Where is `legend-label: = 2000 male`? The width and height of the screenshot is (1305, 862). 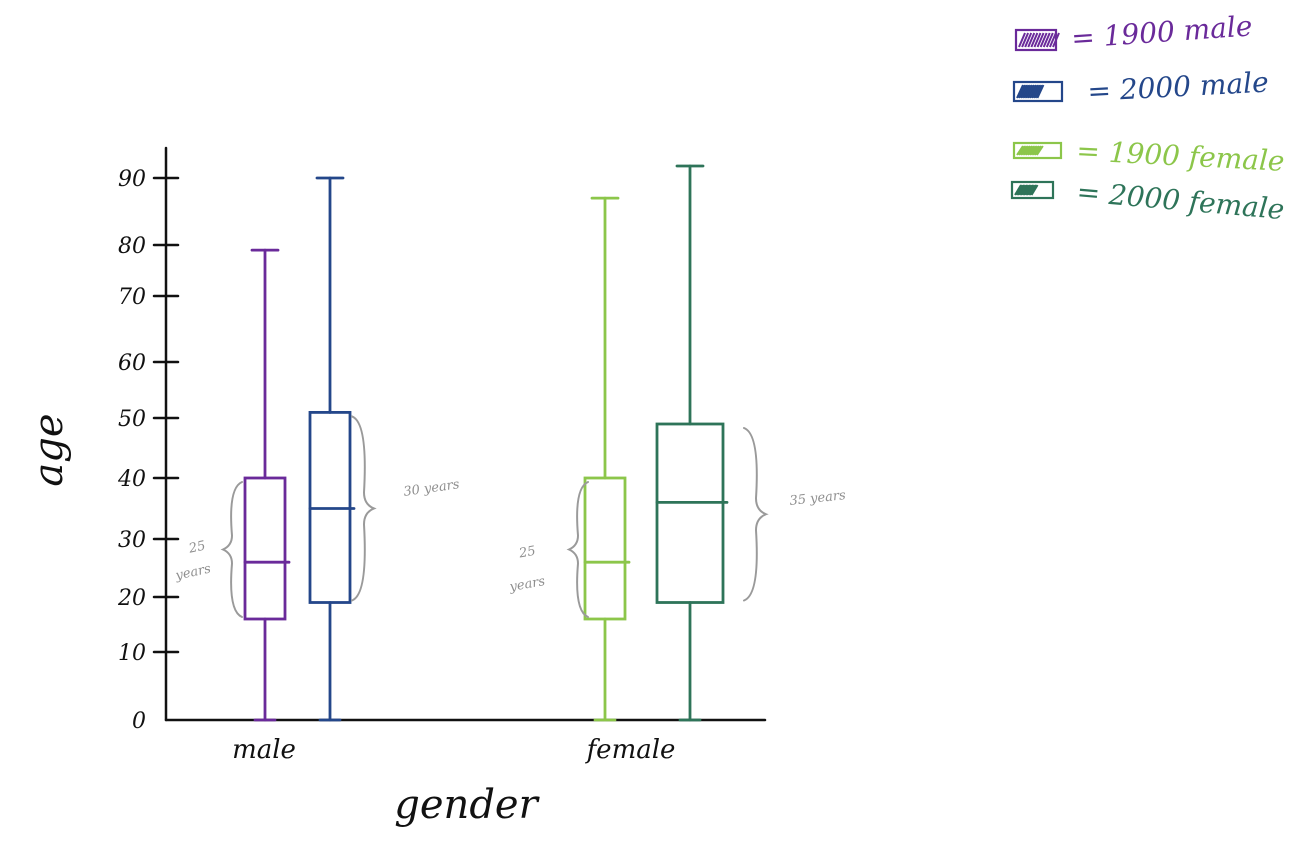
legend-label: = 2000 male is located at coordinates (1178, 87).